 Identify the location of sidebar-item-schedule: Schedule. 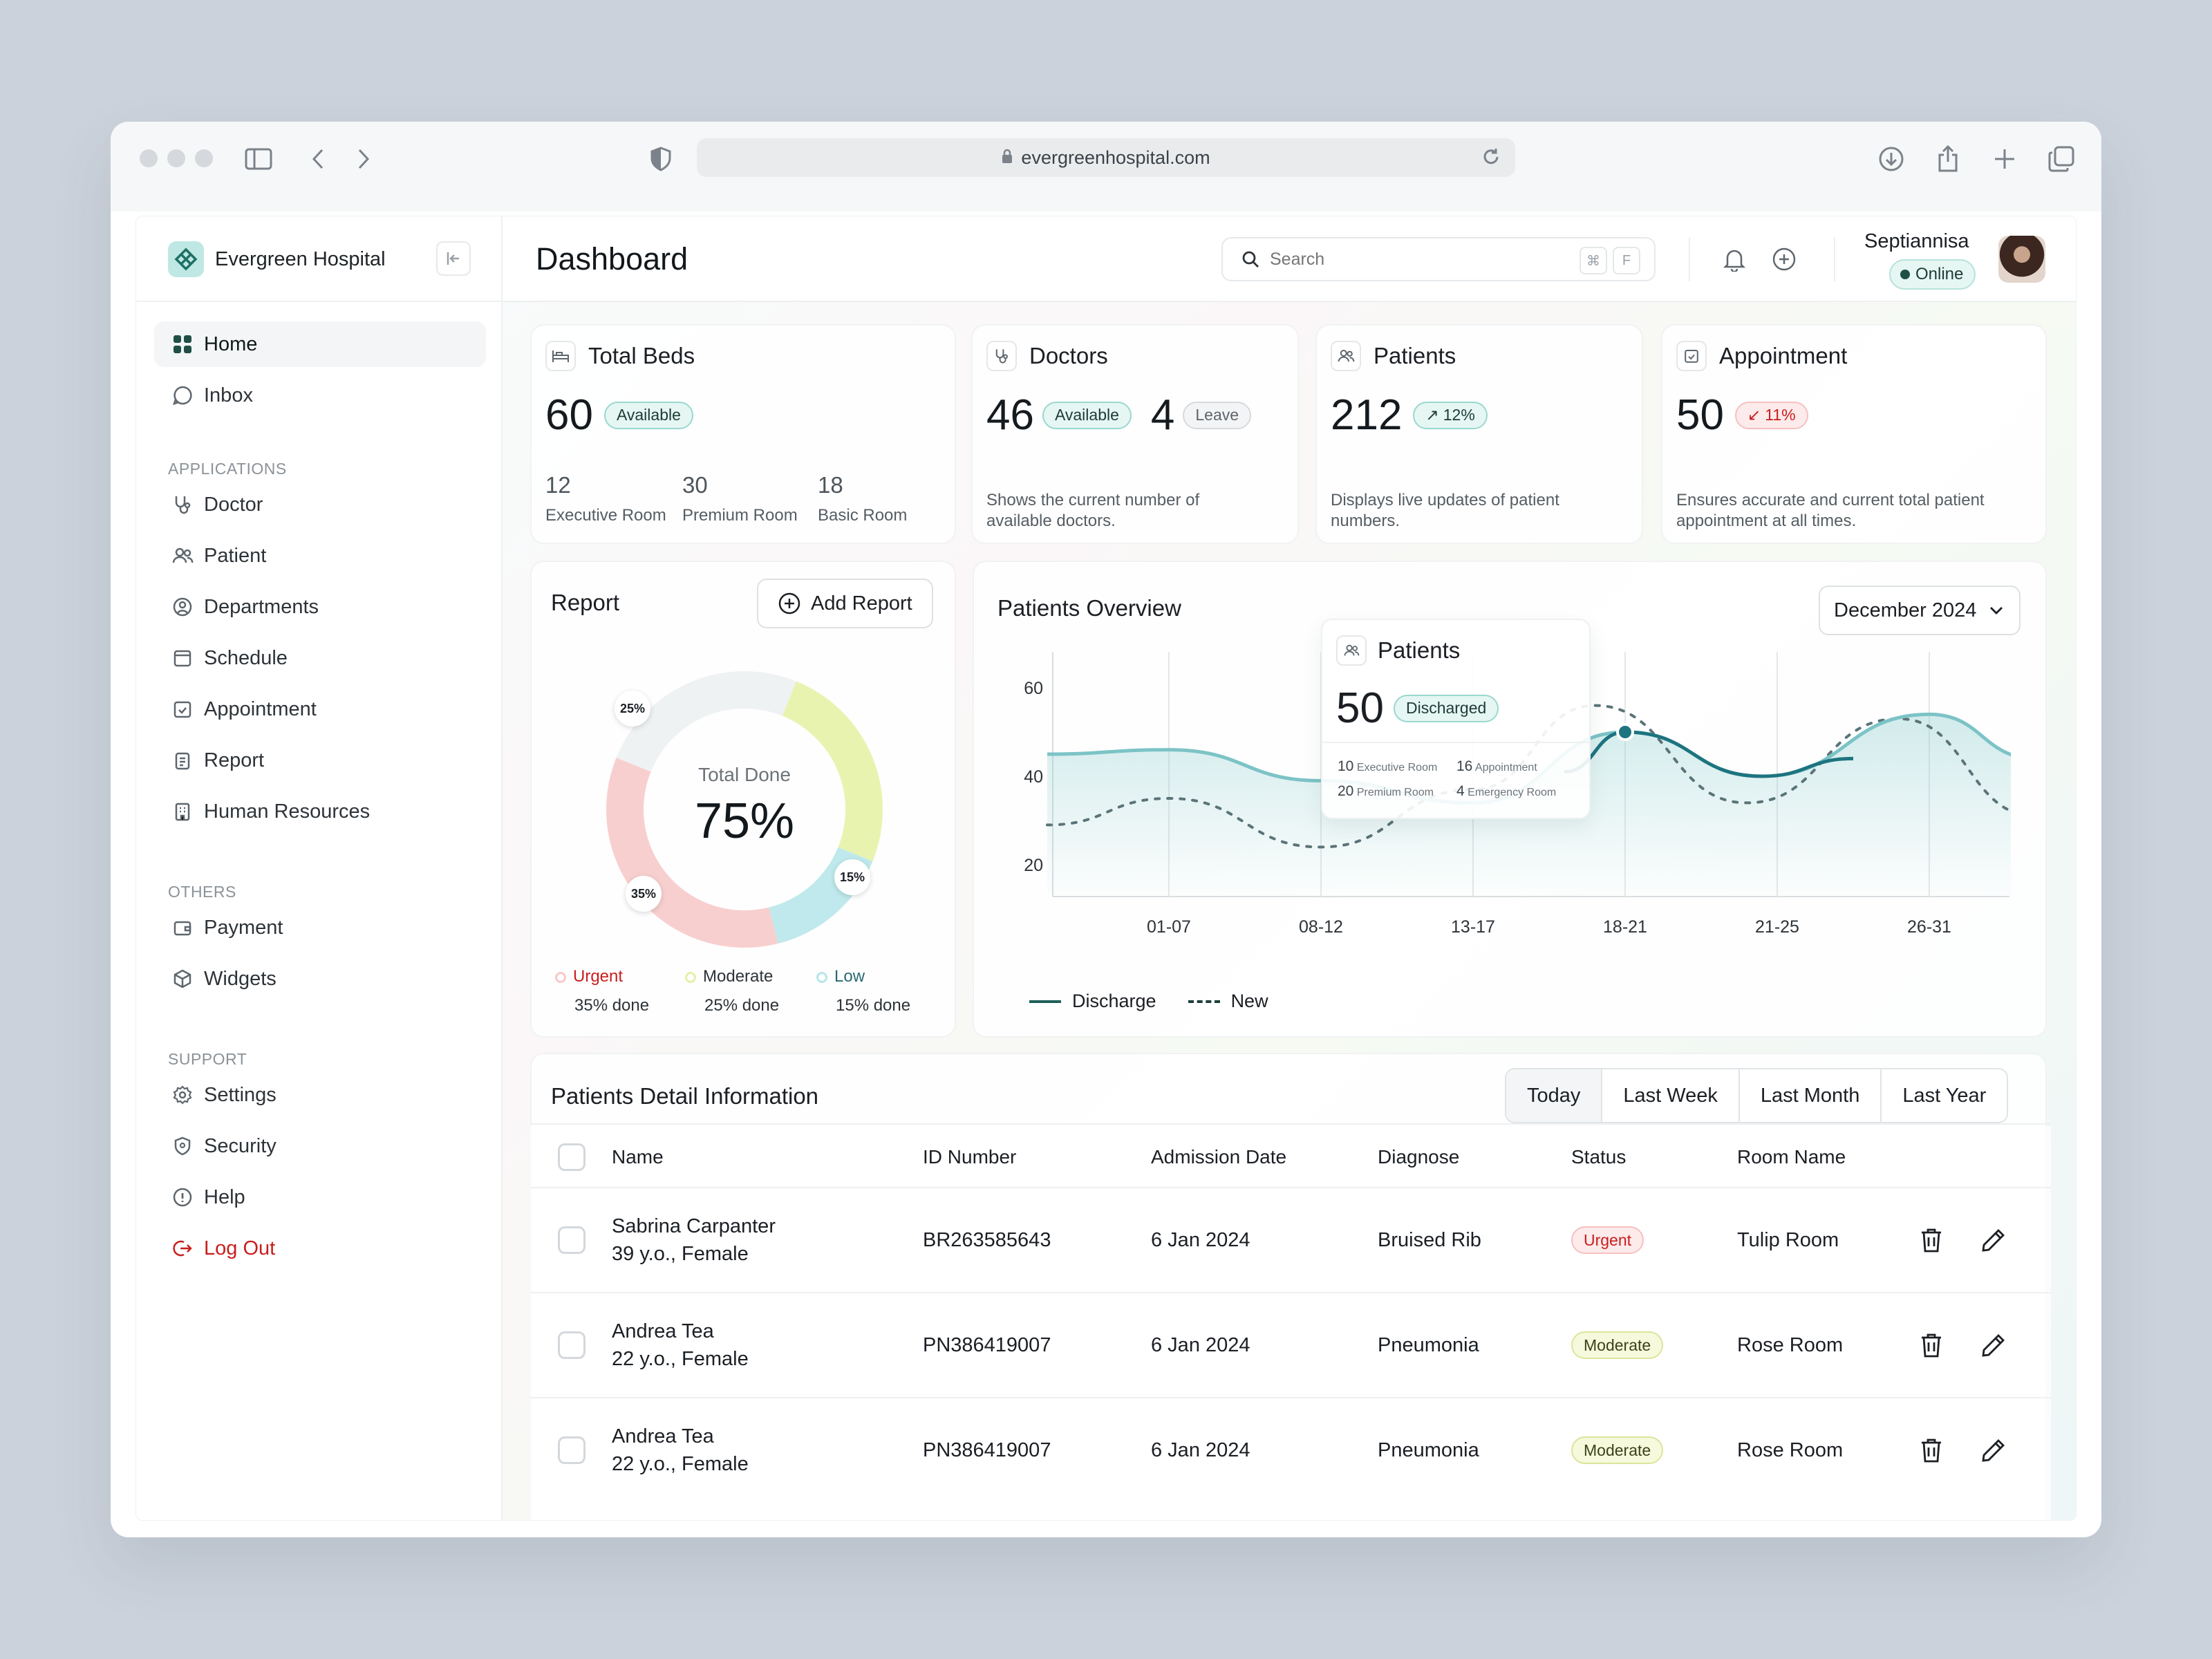
(320, 658).